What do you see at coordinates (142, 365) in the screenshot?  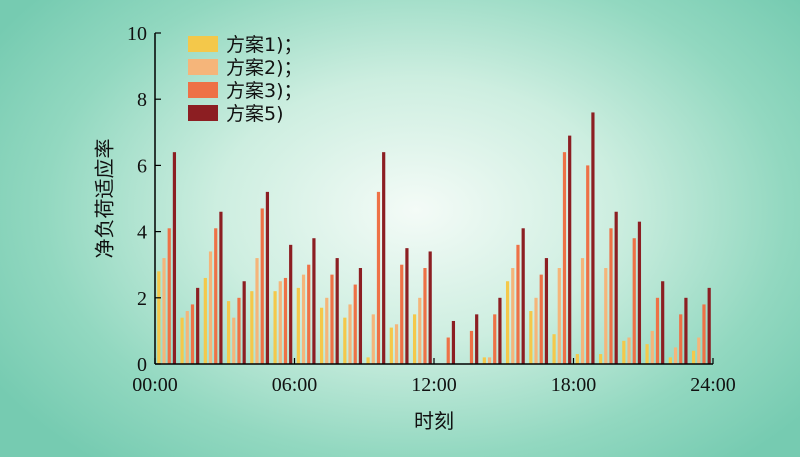 I see `y-tick-label: 0` at bounding box center [142, 365].